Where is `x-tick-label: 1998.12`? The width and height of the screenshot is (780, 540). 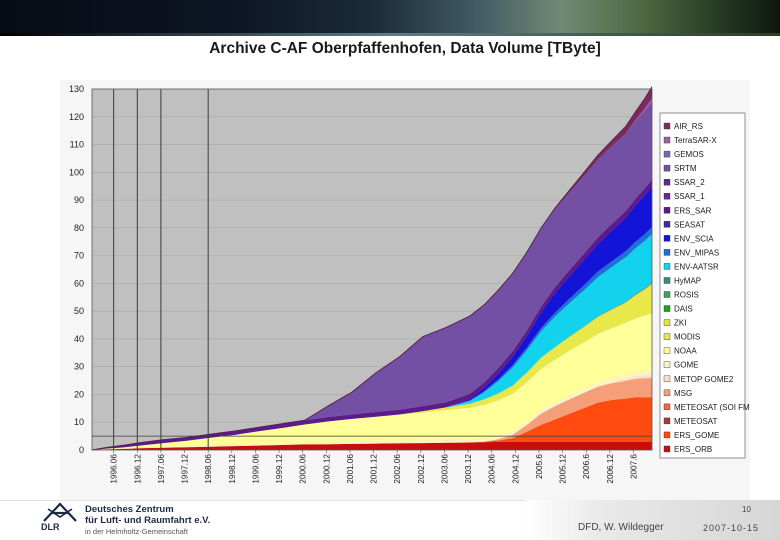
x-tick-label: 1998.12 is located at coordinates (232, 469).